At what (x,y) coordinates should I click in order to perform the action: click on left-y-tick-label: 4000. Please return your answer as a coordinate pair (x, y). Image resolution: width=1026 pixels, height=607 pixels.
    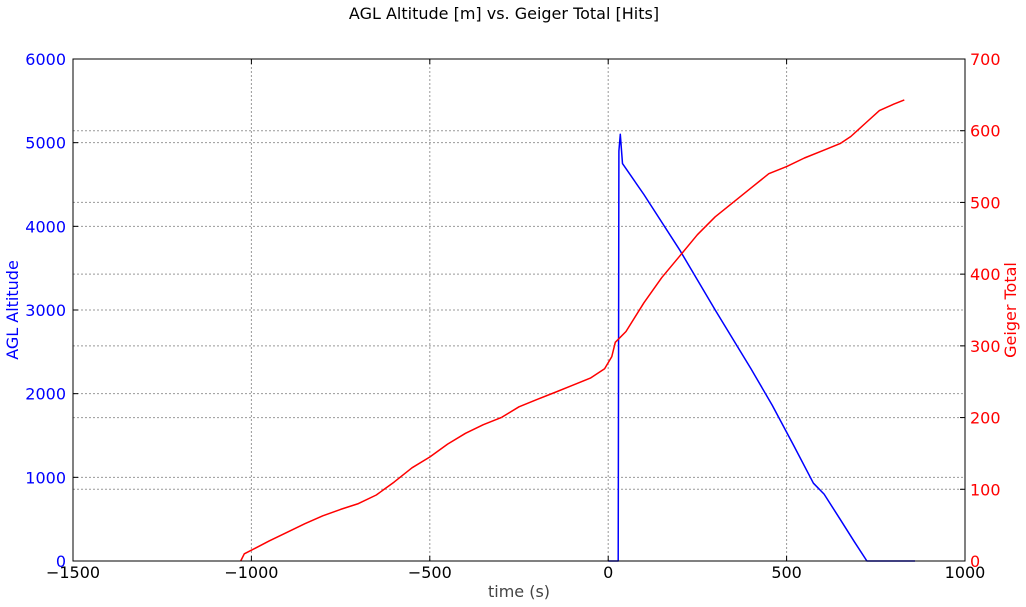
    Looking at the image, I should click on (45, 226).